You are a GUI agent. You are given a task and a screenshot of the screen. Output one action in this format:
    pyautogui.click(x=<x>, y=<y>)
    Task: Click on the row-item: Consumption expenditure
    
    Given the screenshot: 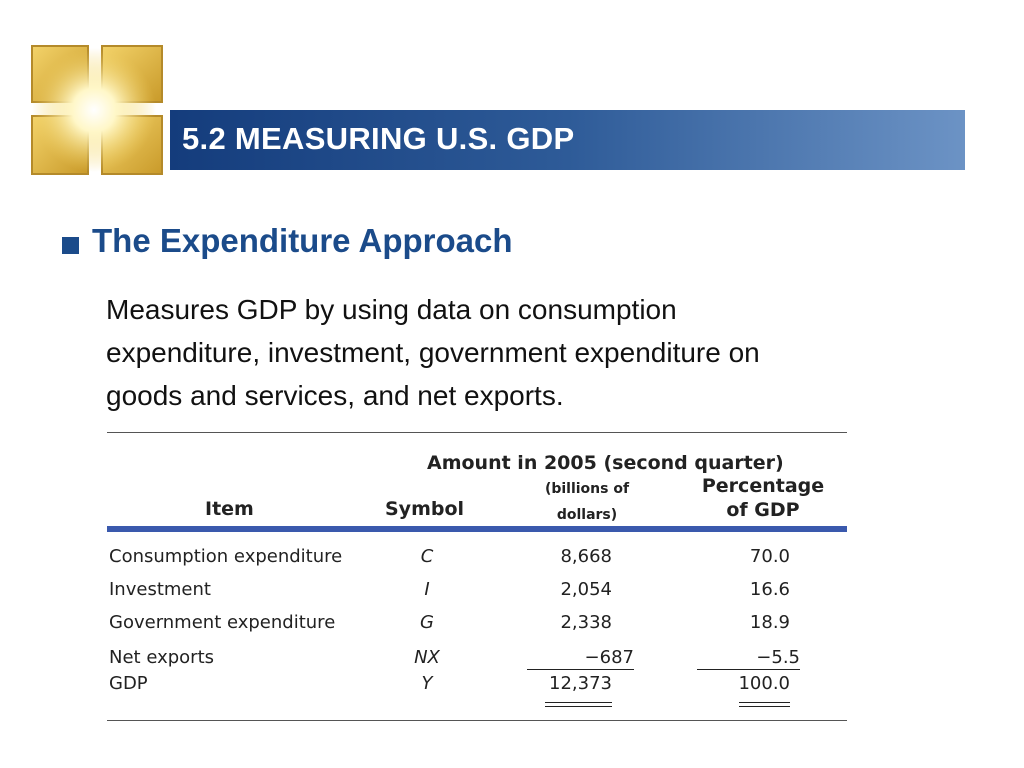 What is the action you would take?
    pyautogui.click(x=226, y=556)
    